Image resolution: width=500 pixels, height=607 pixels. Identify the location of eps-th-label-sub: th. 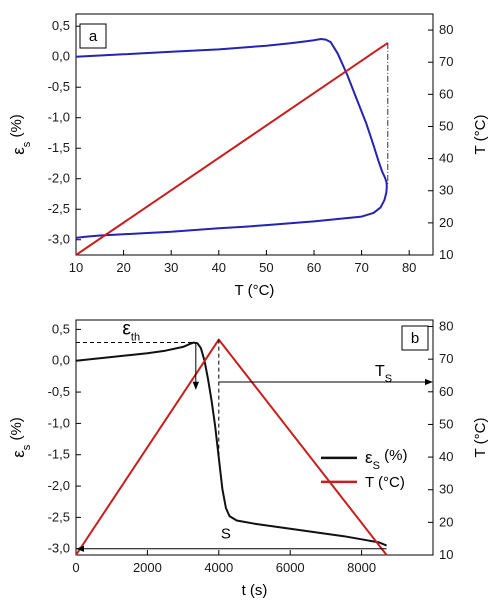
(135, 338).